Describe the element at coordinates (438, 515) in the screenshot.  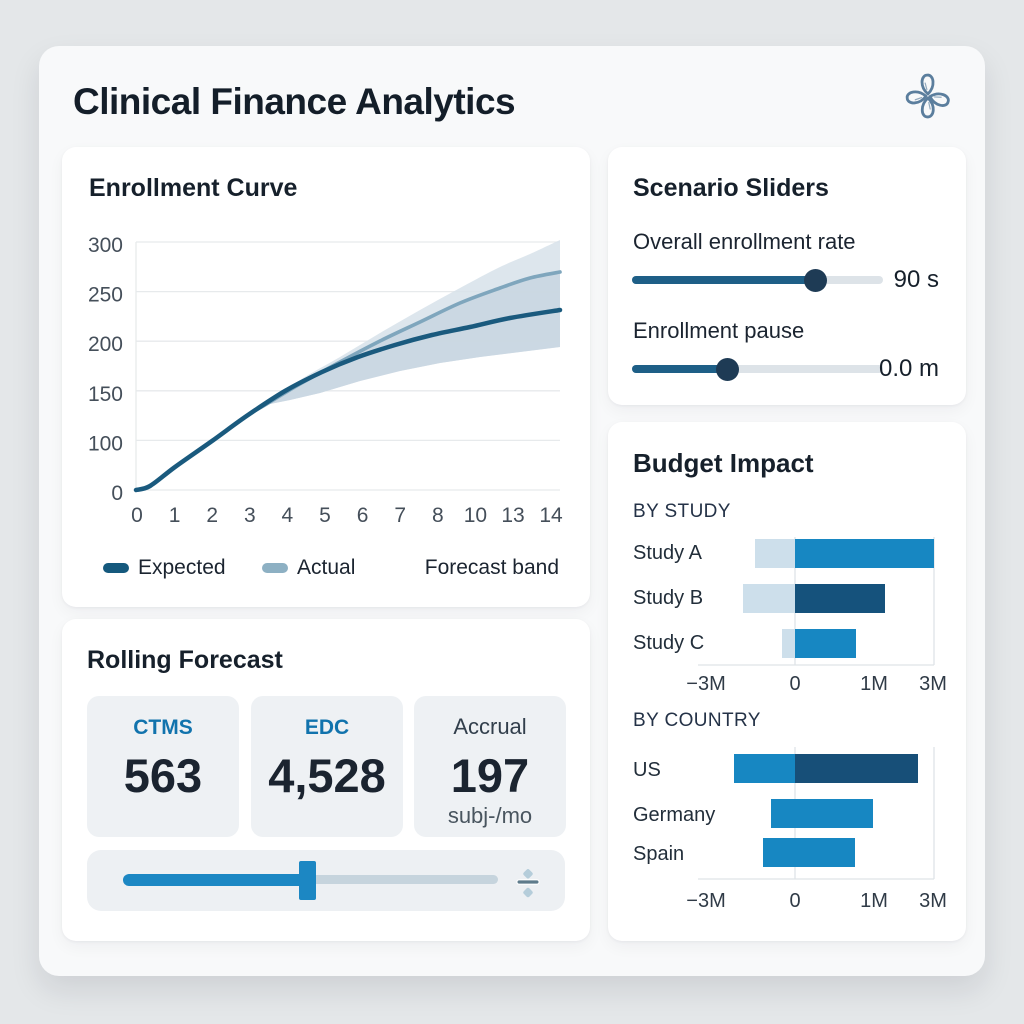
I see `svg-text: 8` at that location.